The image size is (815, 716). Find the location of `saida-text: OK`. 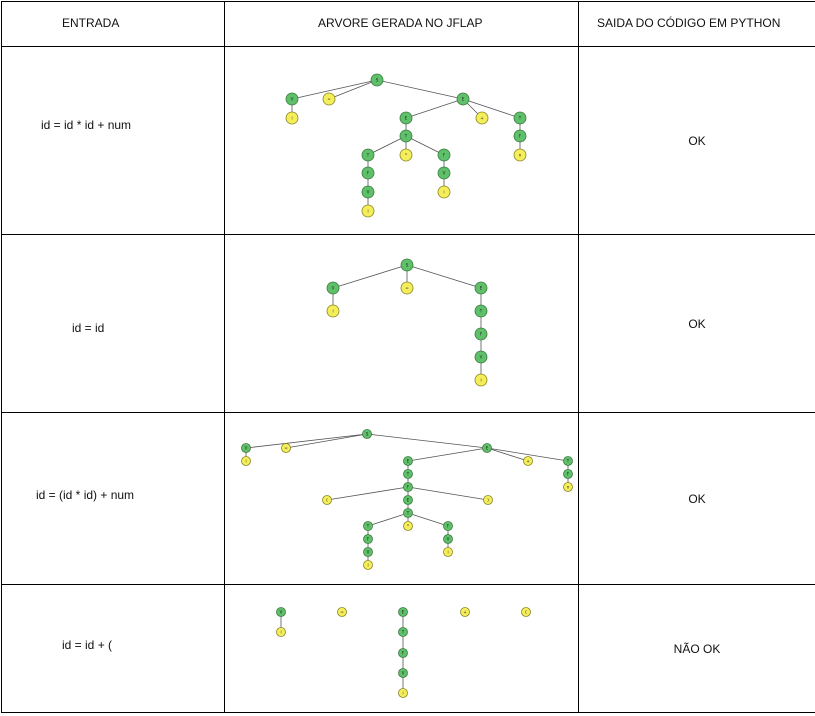

saida-text: OK is located at coordinates (697, 140).